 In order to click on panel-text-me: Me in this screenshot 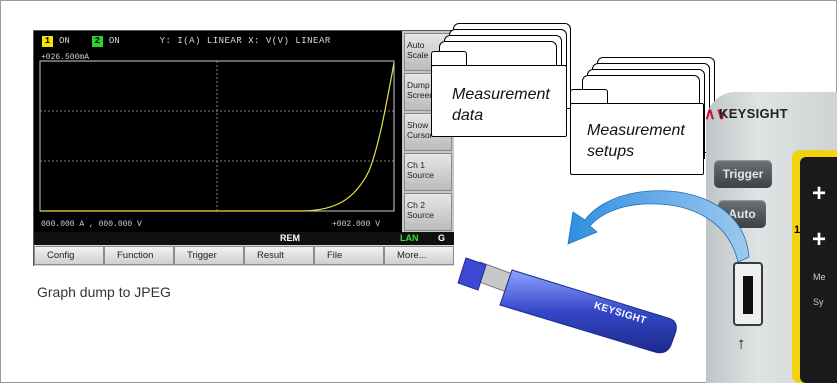, I will do `click(819, 277)`.